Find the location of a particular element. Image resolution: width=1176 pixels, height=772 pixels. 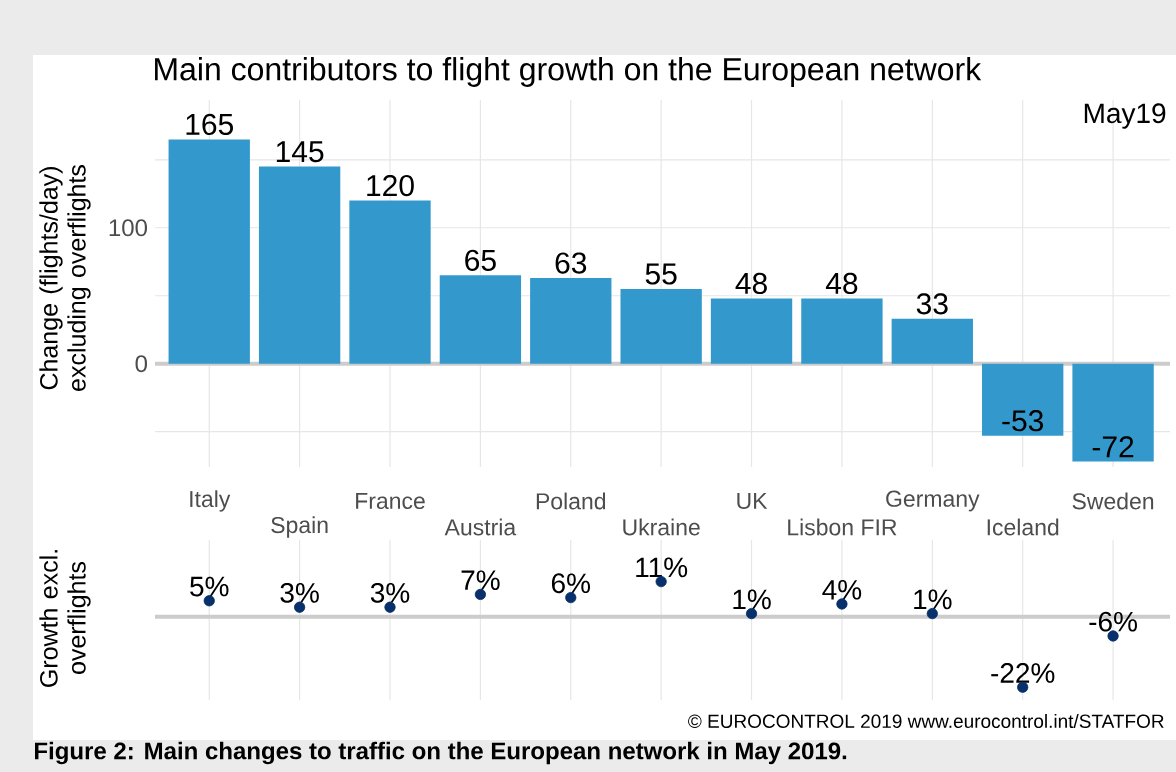

data-label: -53 is located at coordinates (1023, 421).